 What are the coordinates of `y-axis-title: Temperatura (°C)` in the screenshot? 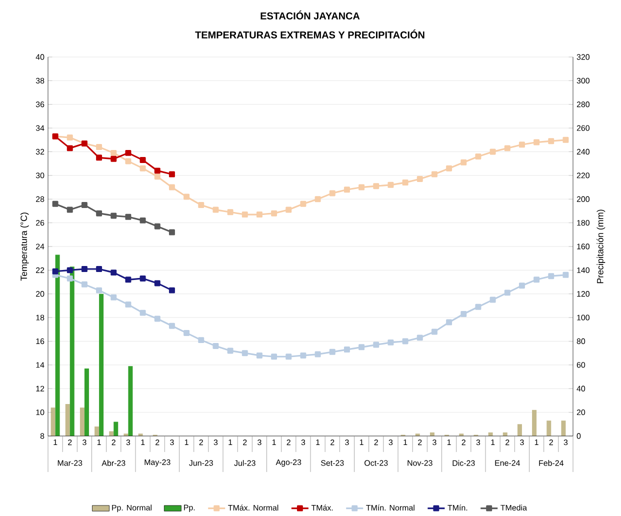 It's located at (24, 246).